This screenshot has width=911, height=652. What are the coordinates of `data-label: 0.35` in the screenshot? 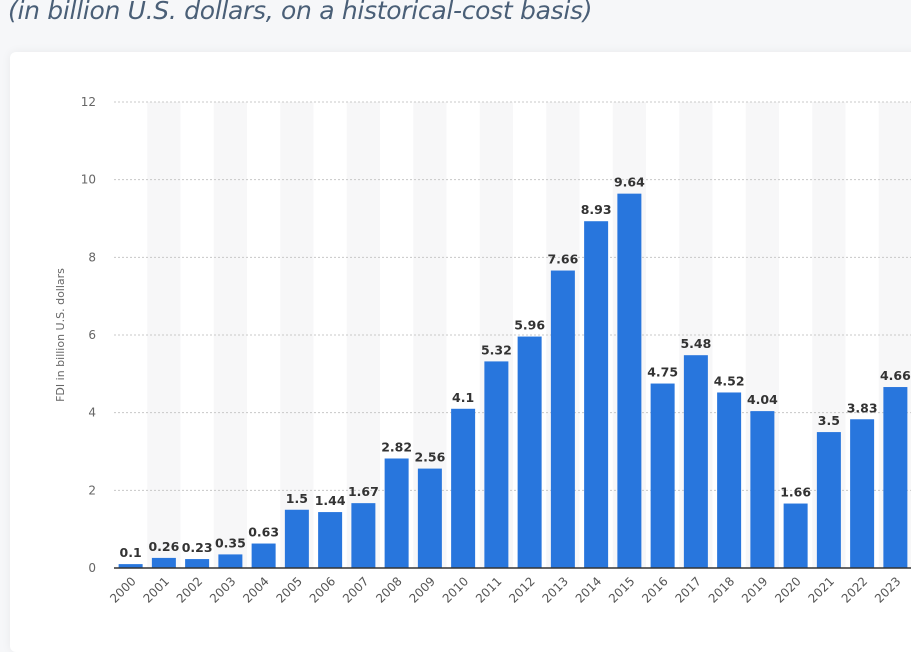 It's located at (230, 542).